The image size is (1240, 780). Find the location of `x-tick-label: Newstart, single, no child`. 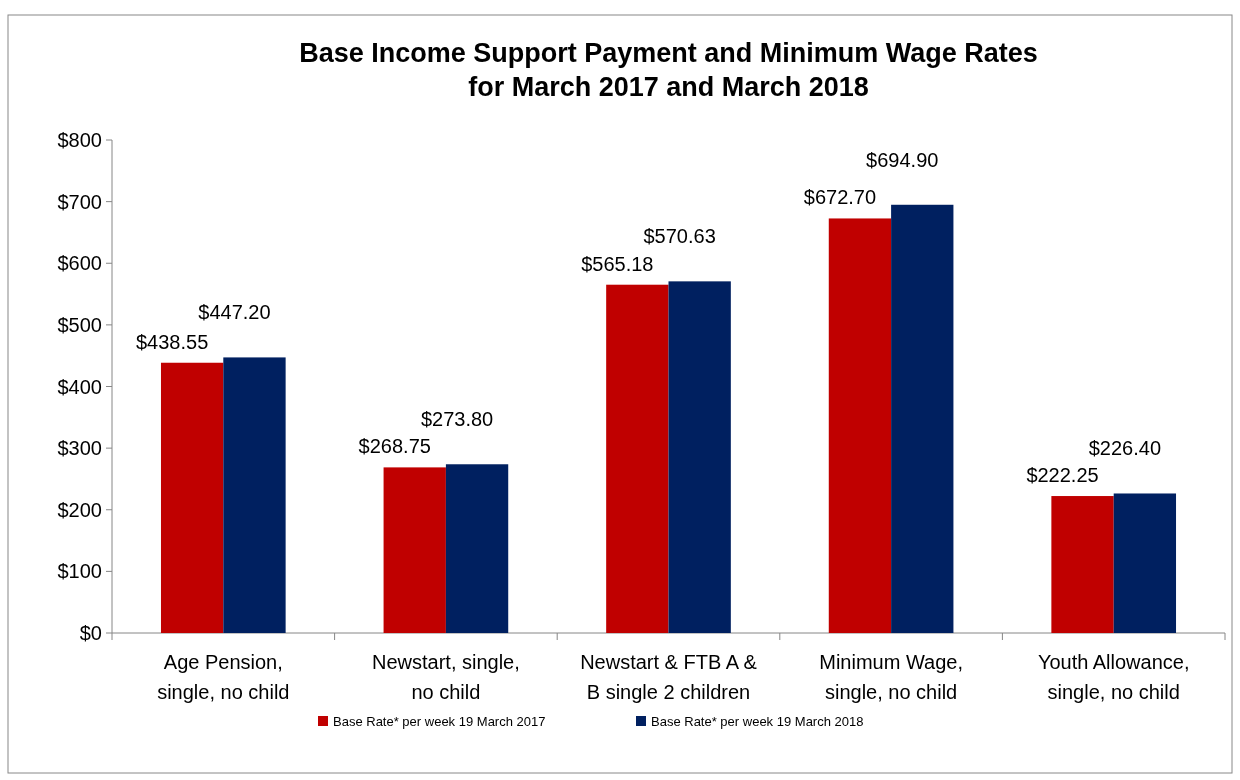

x-tick-label: Newstart, single, no child is located at coordinates (445, 677).